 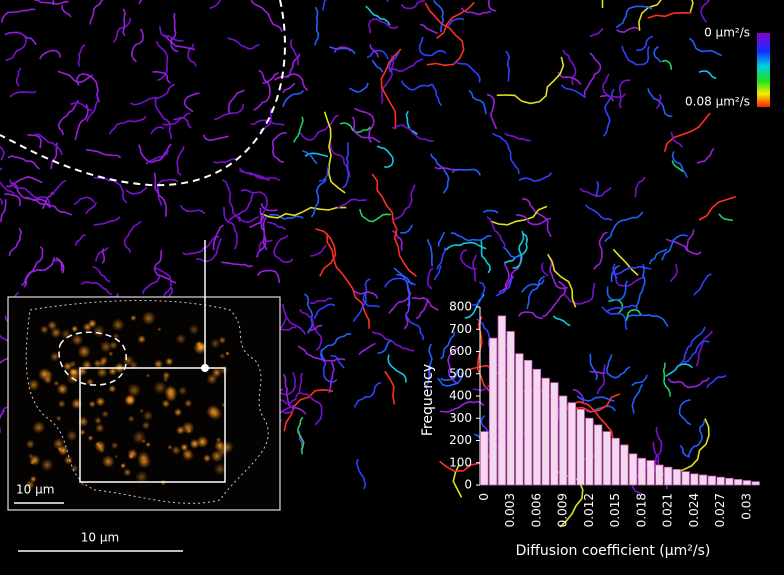 I want to click on scale-label: 10 µm, so click(x=100, y=538).